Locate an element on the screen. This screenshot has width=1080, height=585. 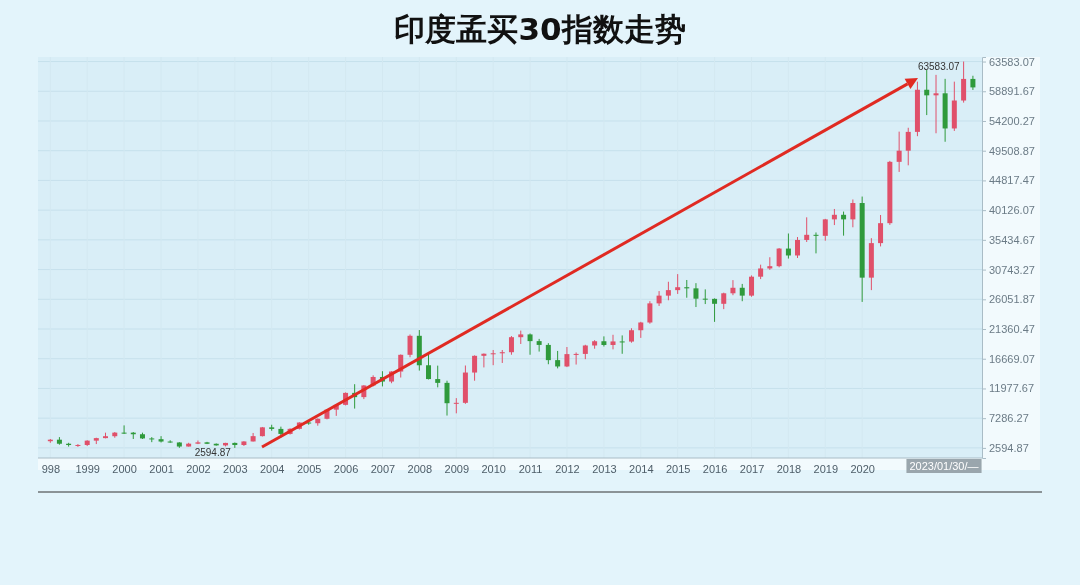
y-tick-label: 54200.27 is located at coordinates (1012, 121).